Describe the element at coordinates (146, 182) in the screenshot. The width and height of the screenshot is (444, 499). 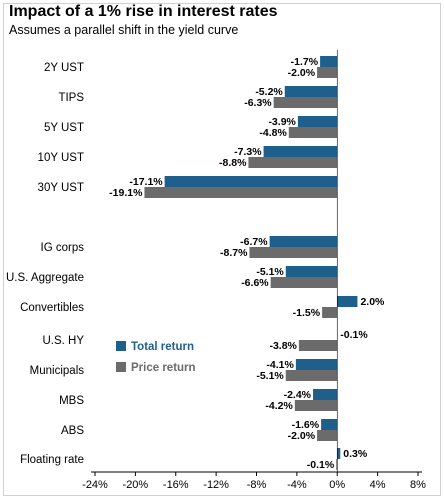
I see `data-label-total-return-30y-ust: -17.1%` at that location.